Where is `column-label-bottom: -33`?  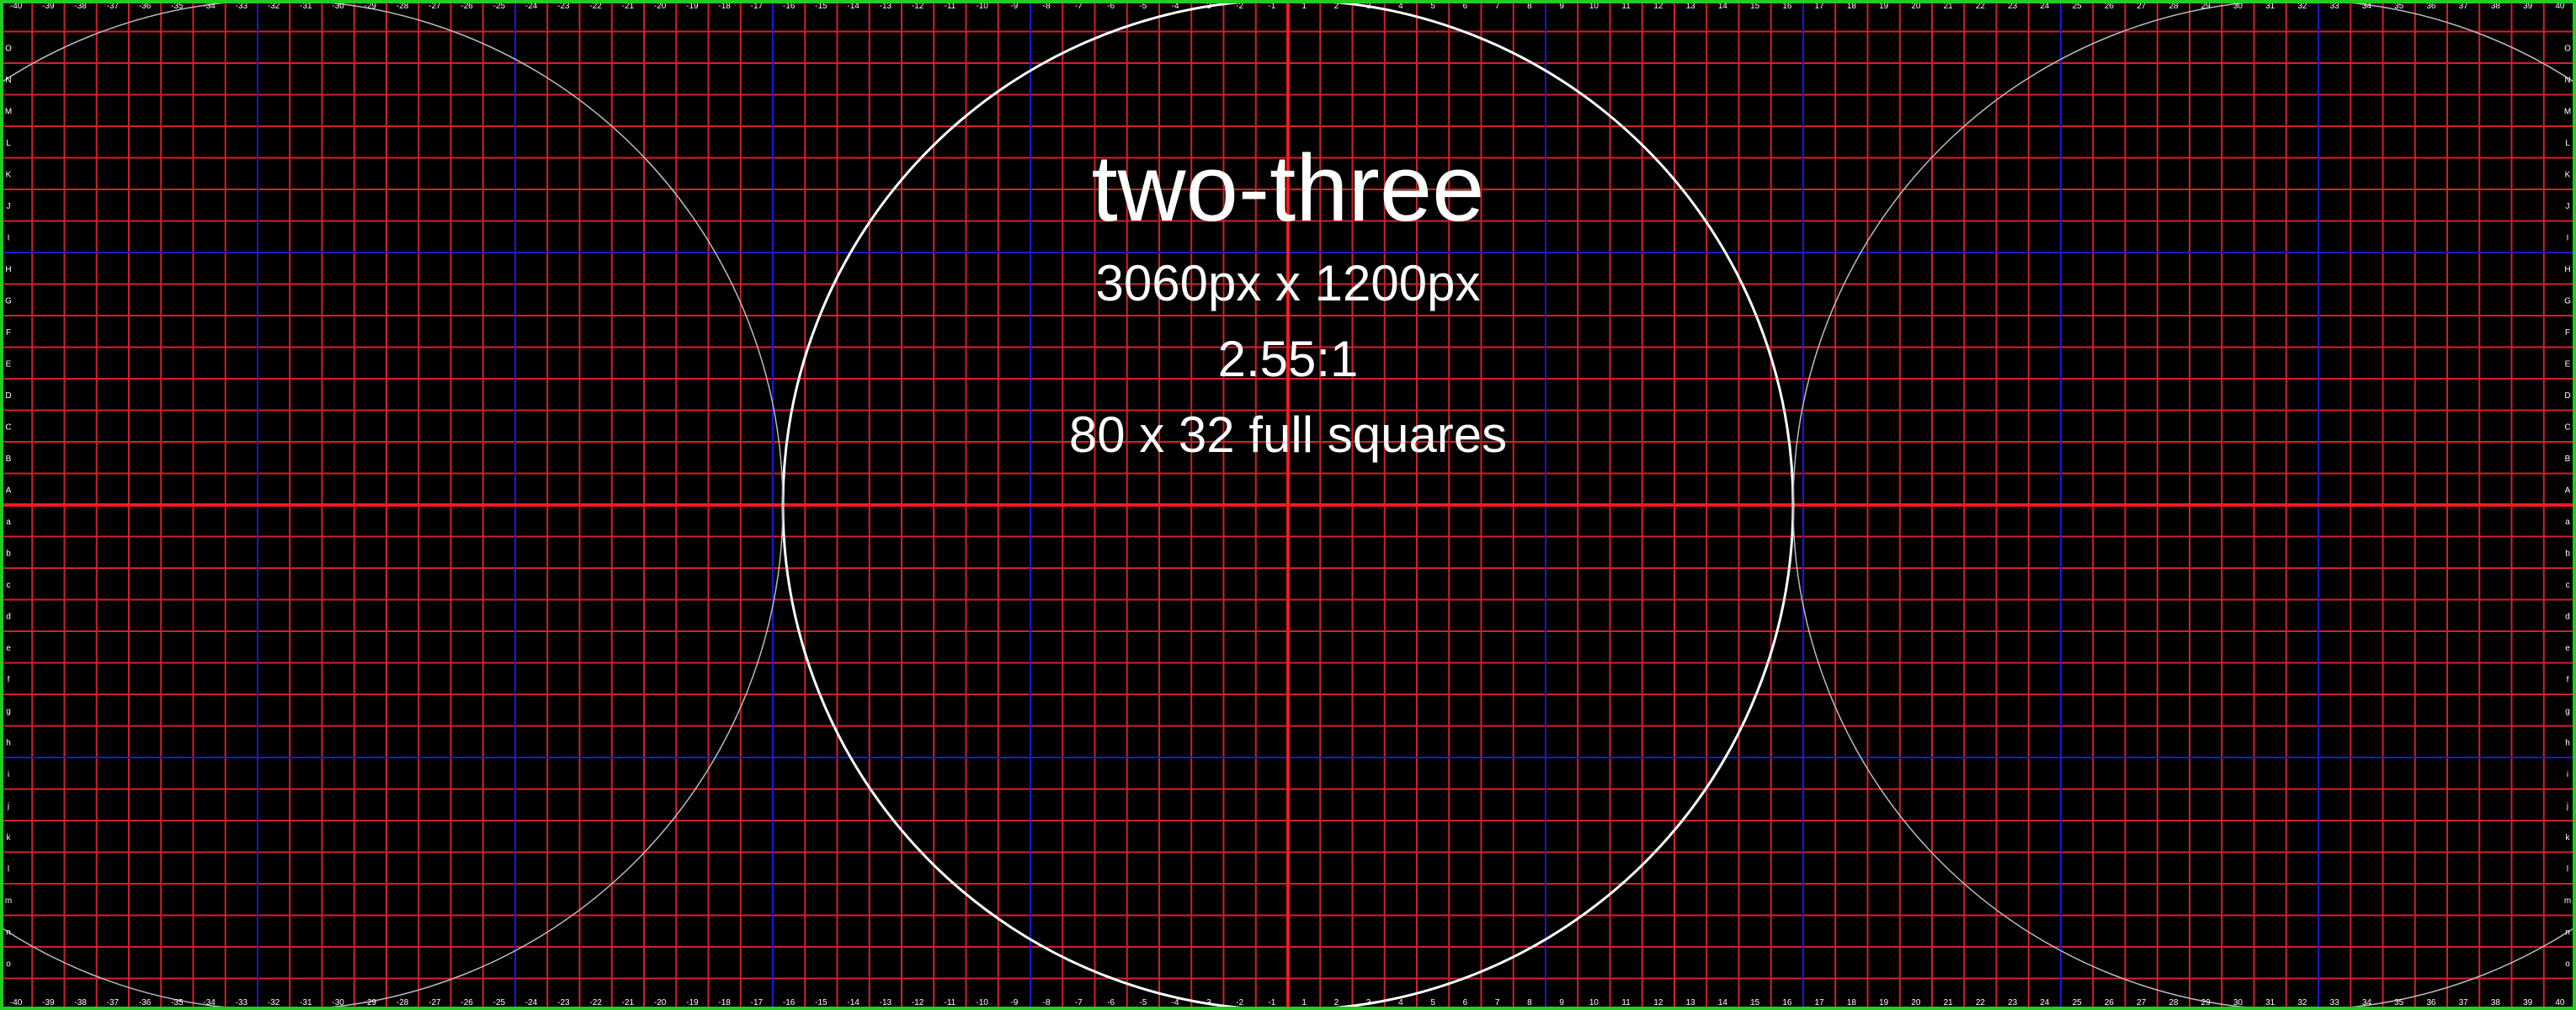
column-label-bottom: -33 is located at coordinates (242, 1002).